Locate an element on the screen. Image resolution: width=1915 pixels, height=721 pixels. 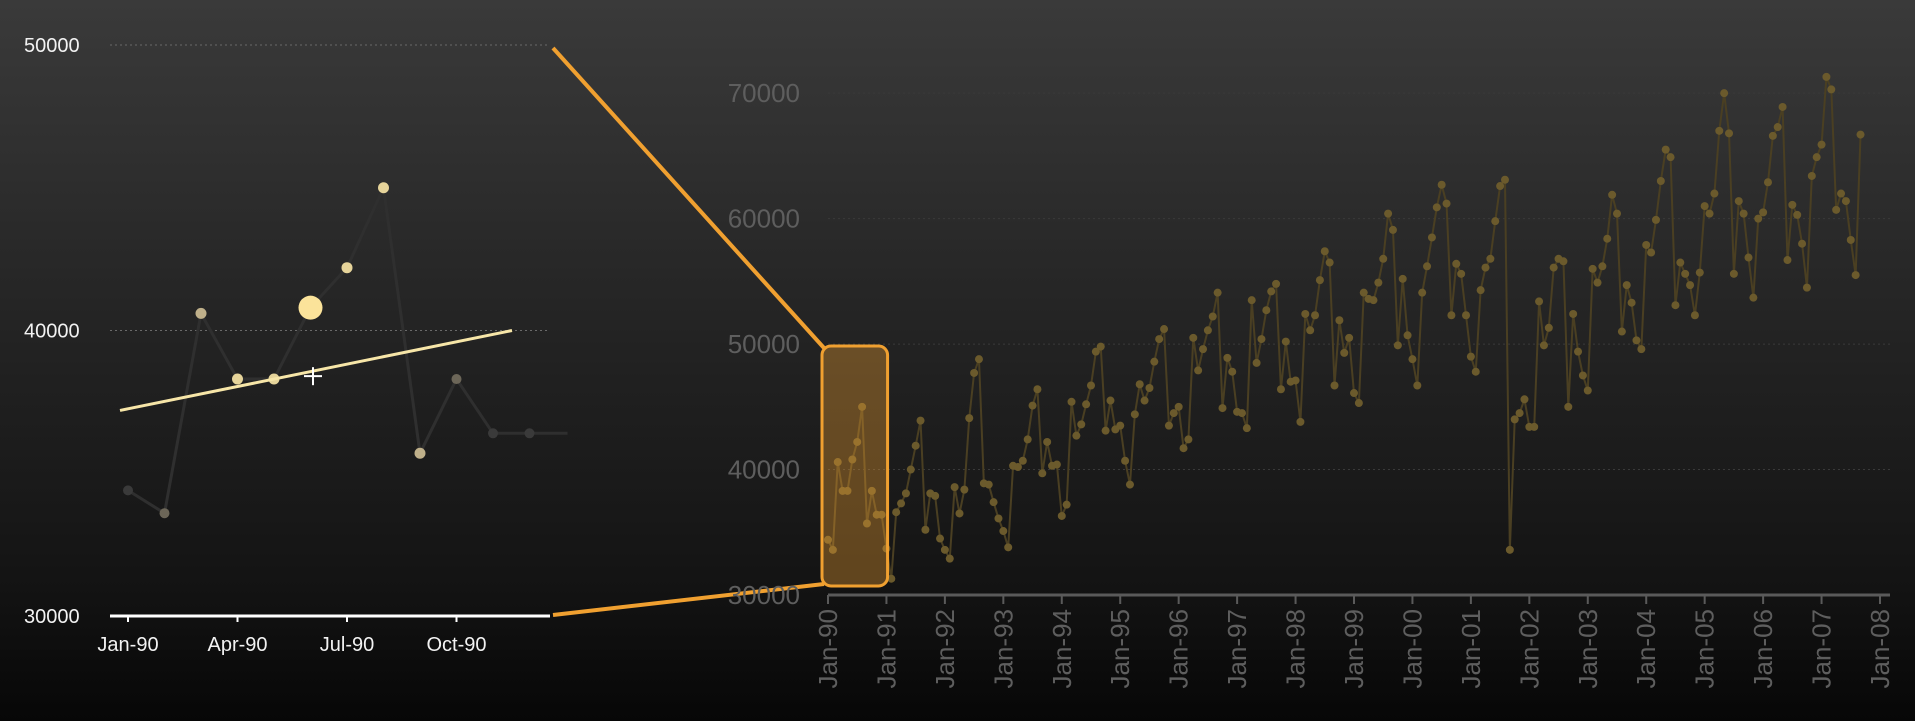
detail-gridlines is located at coordinates (330, 187).